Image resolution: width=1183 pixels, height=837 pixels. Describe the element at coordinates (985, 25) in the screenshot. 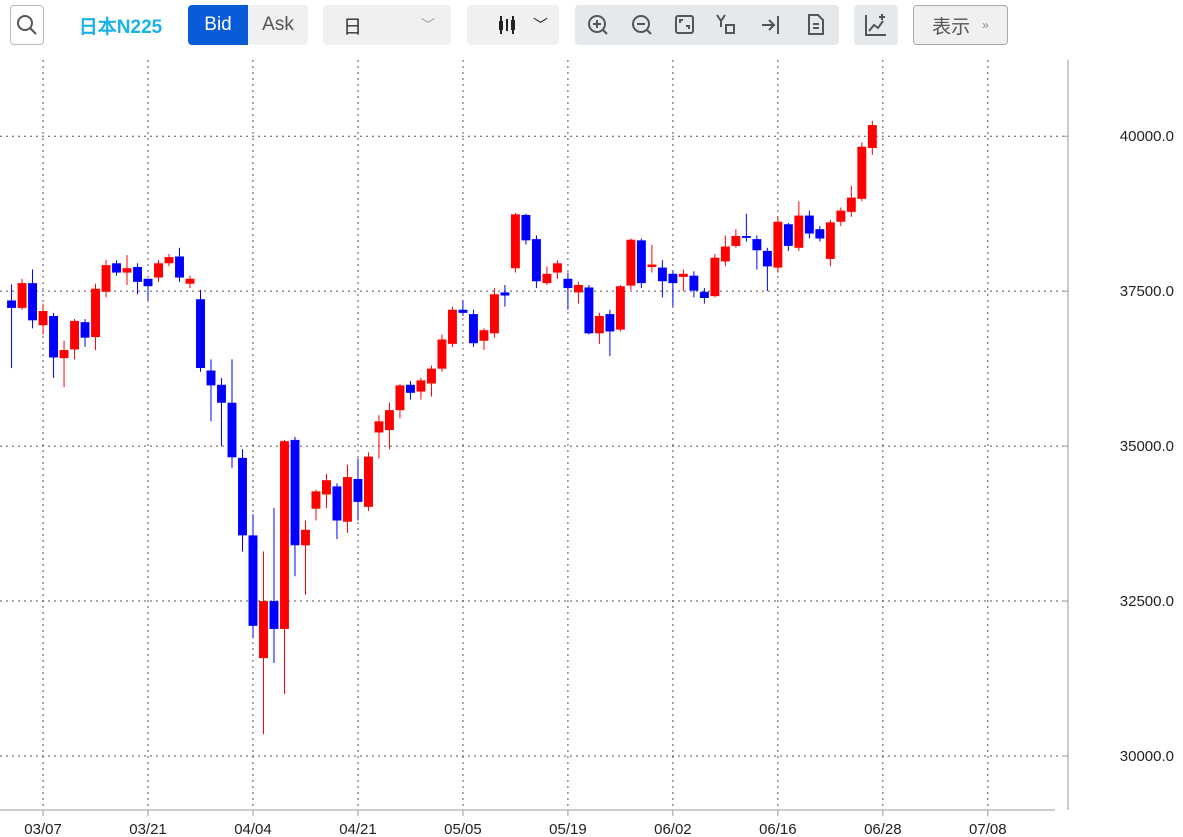

I see `chevron: »` at that location.